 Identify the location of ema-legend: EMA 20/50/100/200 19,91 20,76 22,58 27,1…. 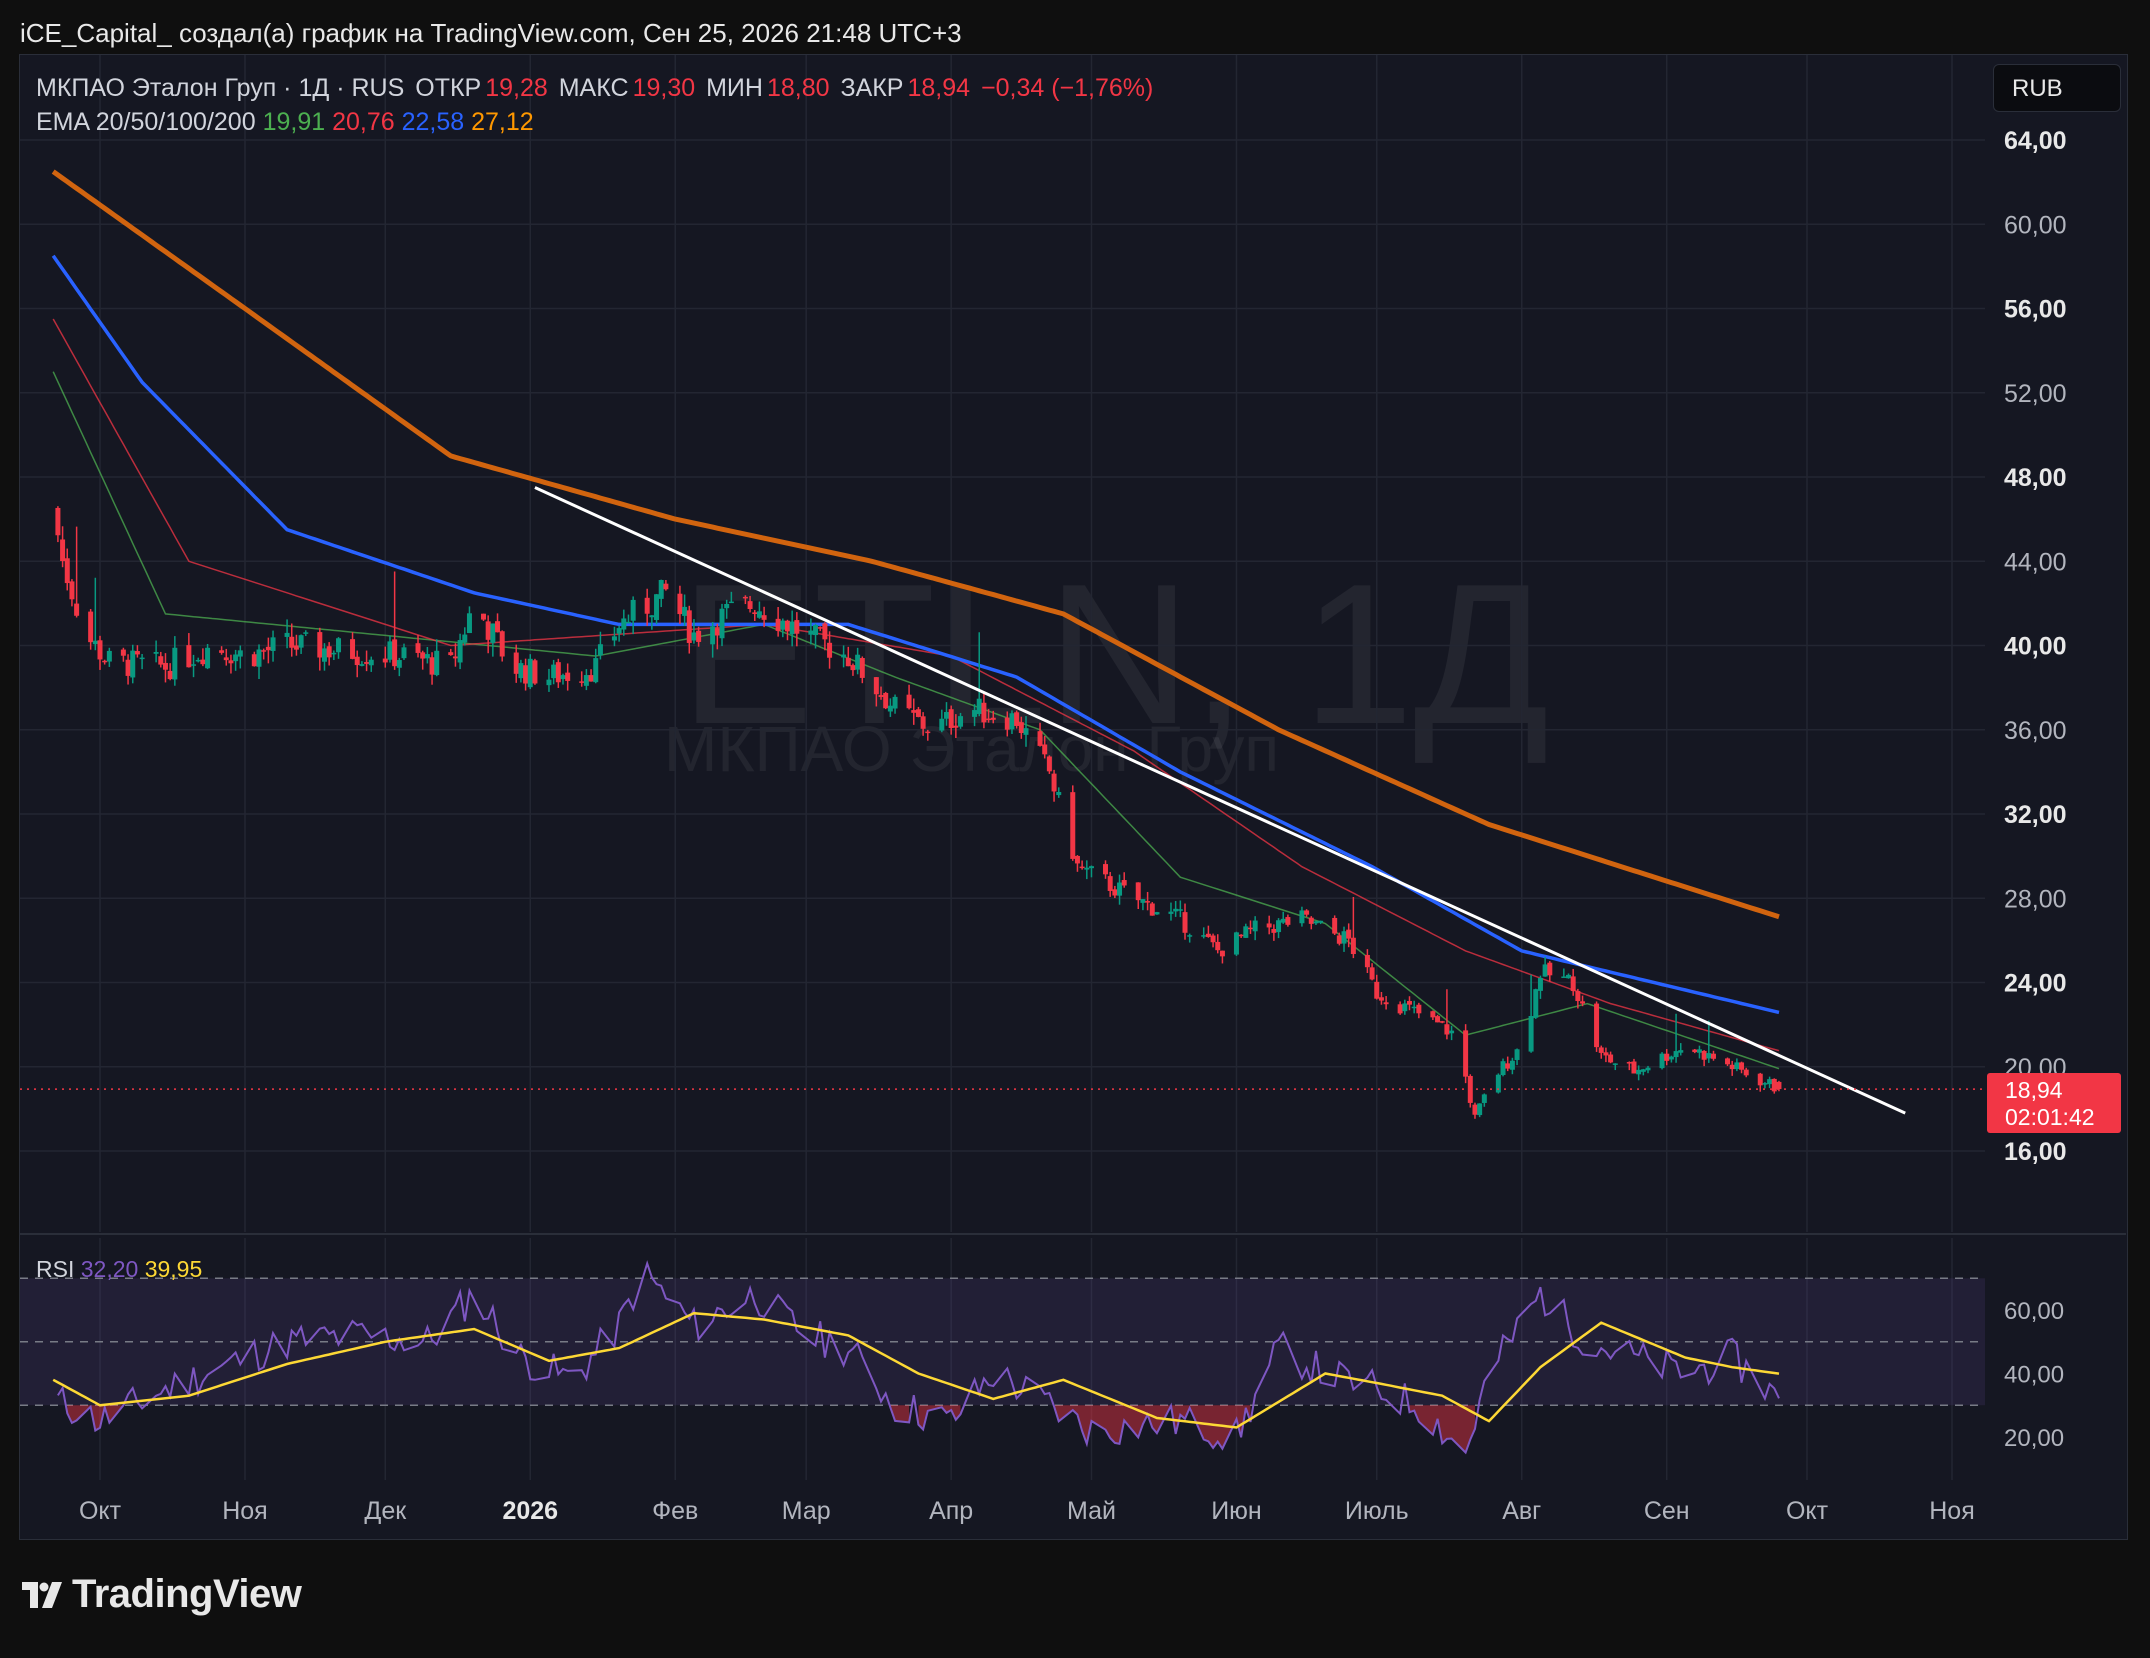
(285, 122).